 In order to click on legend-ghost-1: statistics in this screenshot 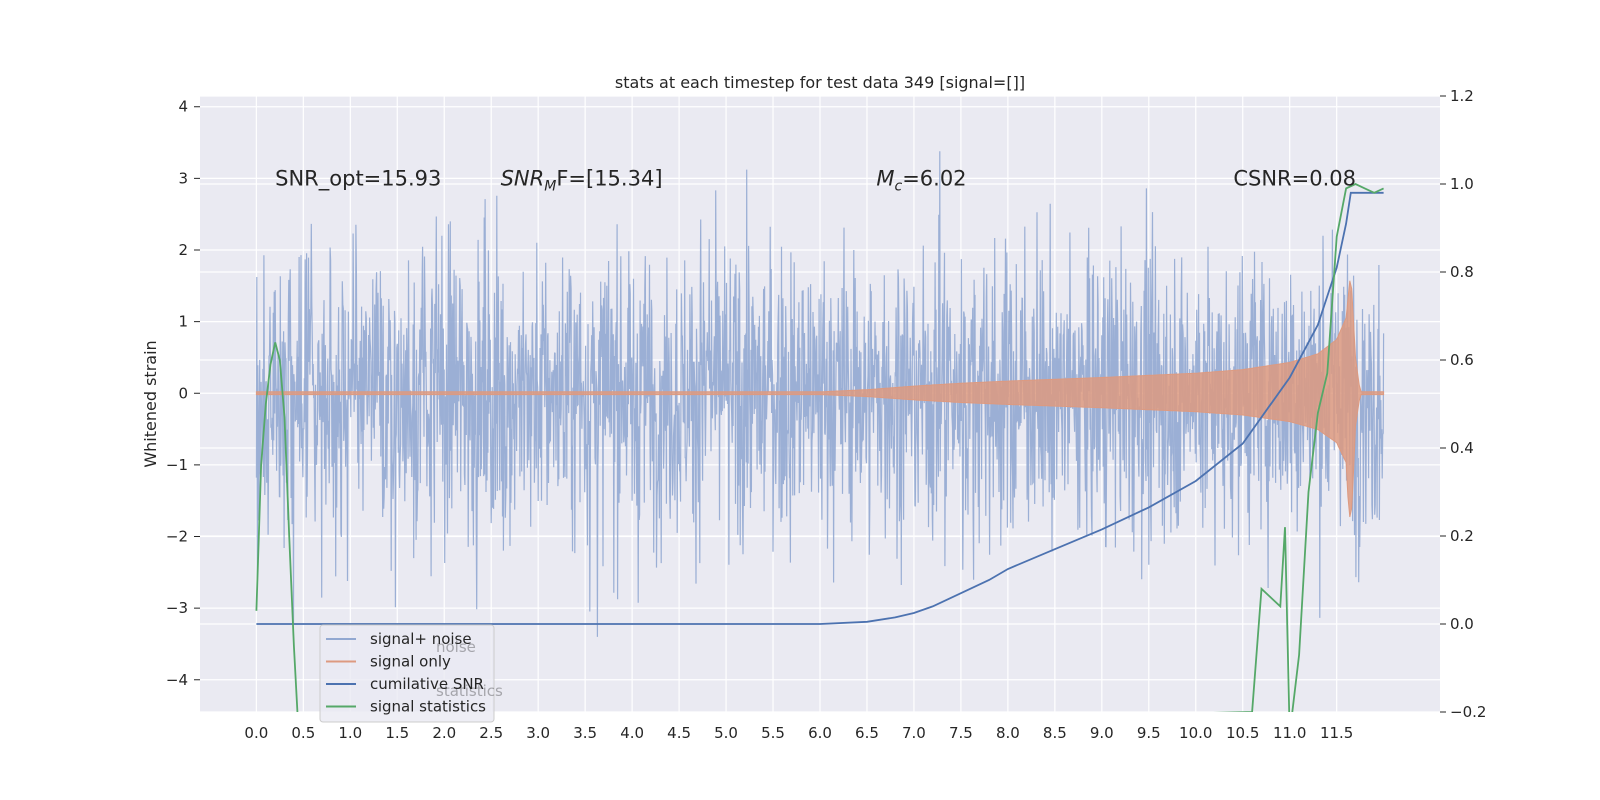, I will do `click(469, 691)`.